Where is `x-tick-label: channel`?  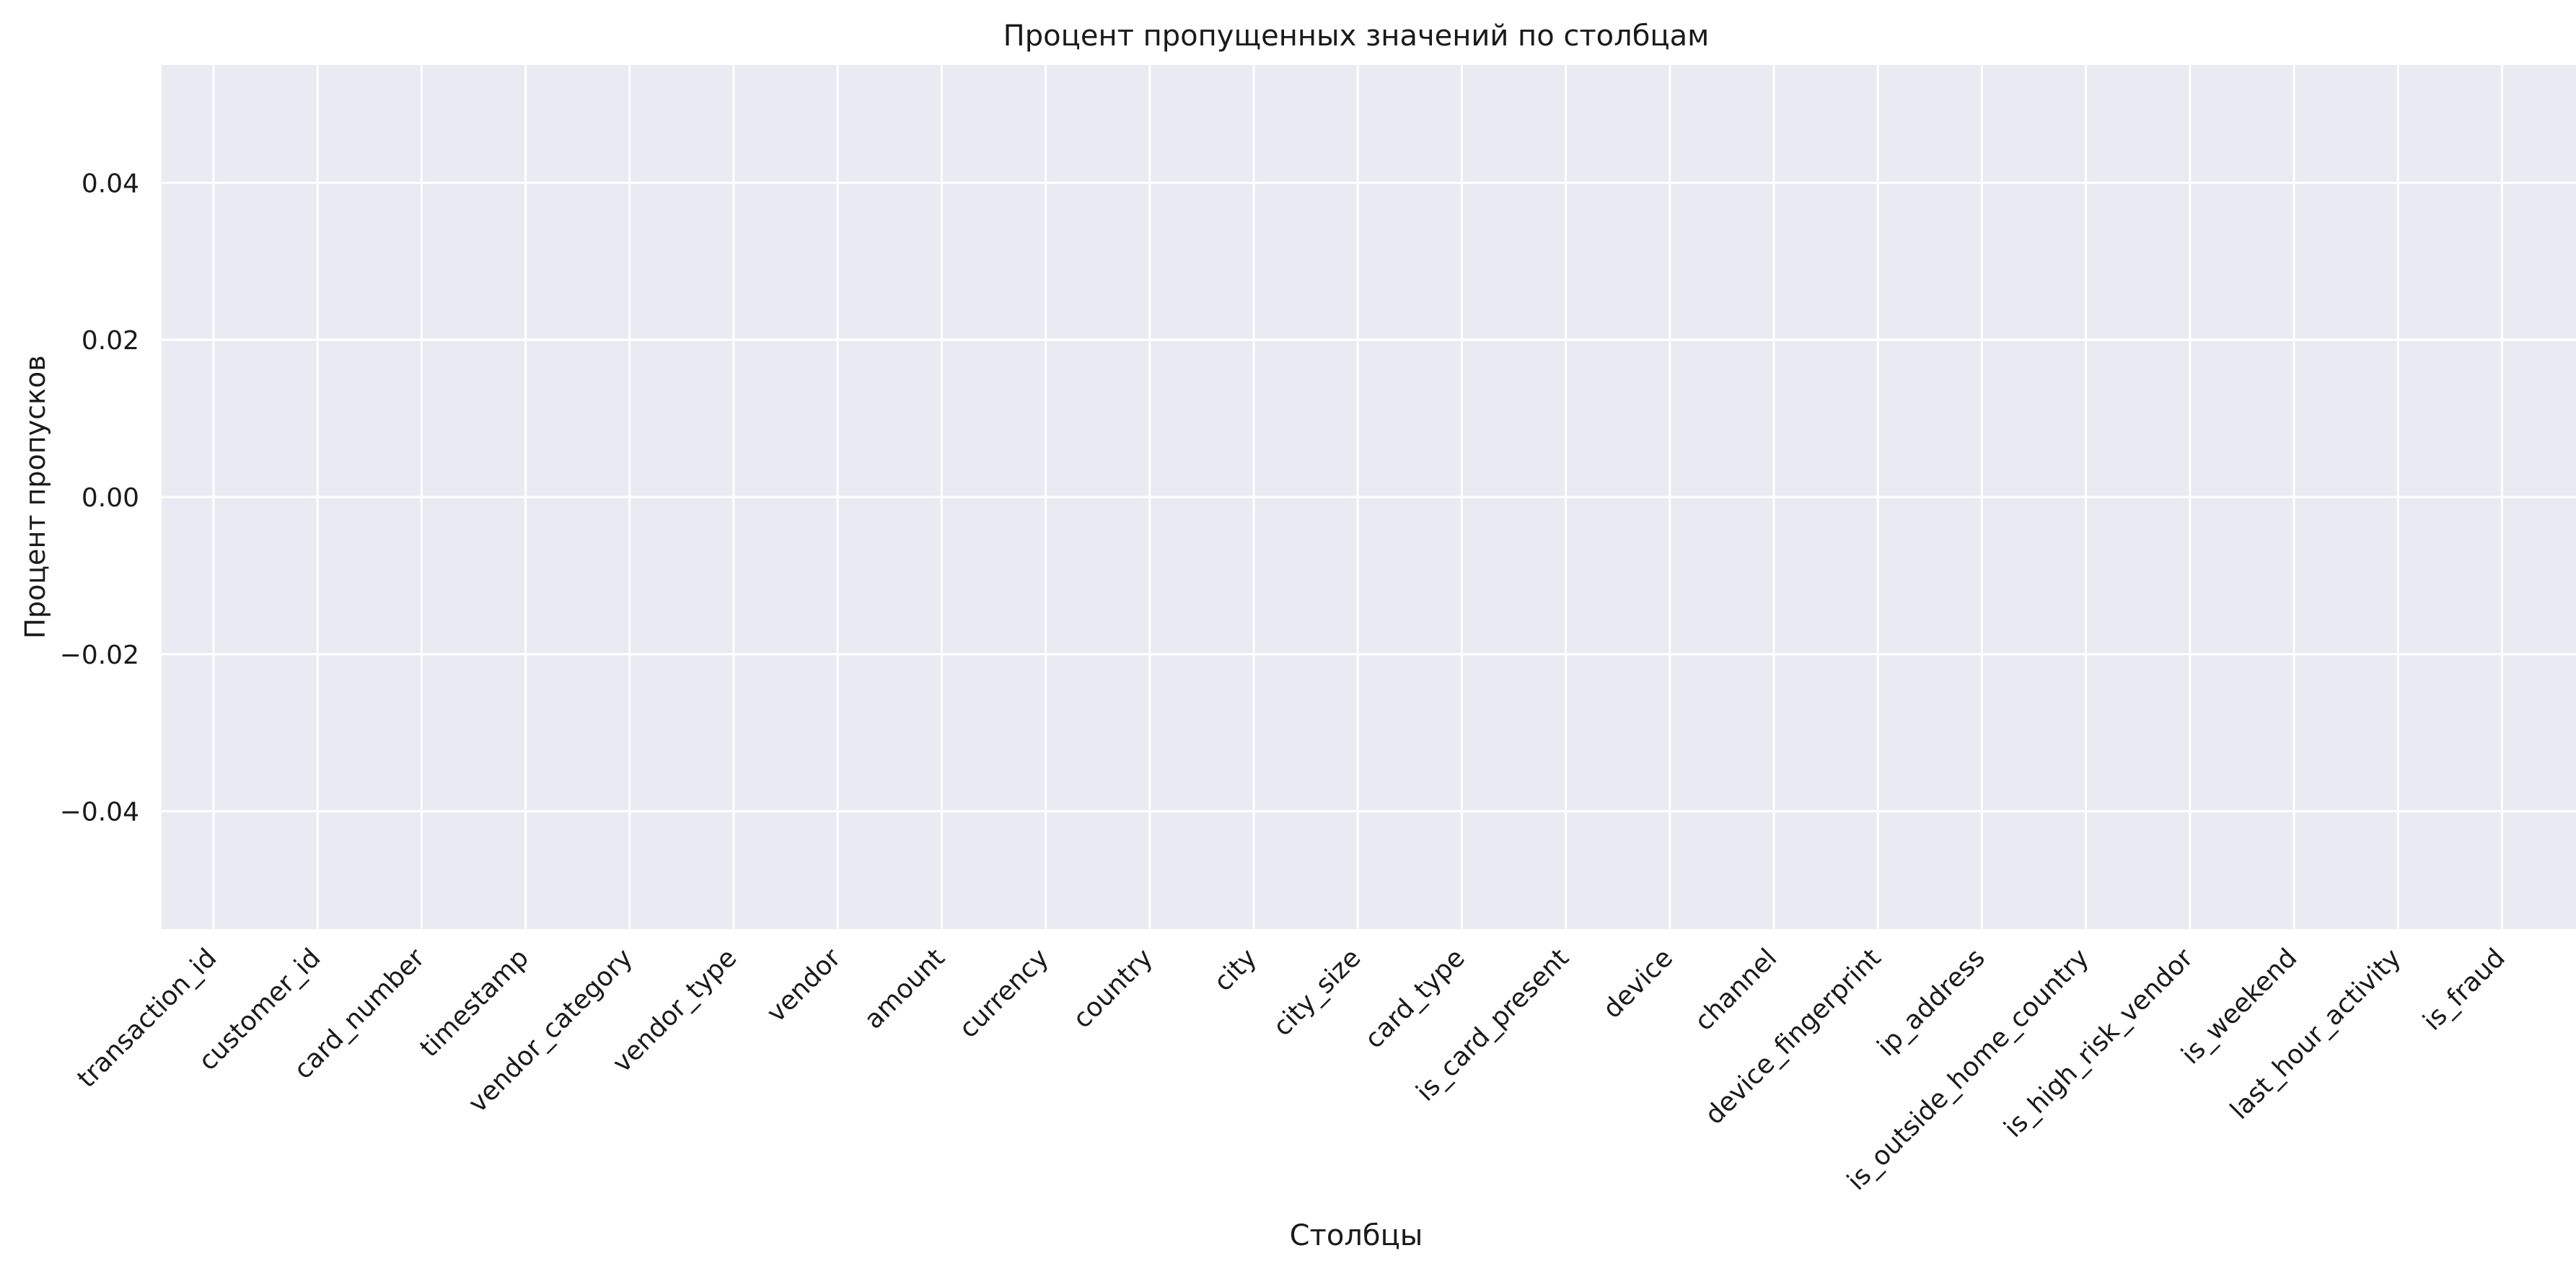 x-tick-label: channel is located at coordinates (1736, 990).